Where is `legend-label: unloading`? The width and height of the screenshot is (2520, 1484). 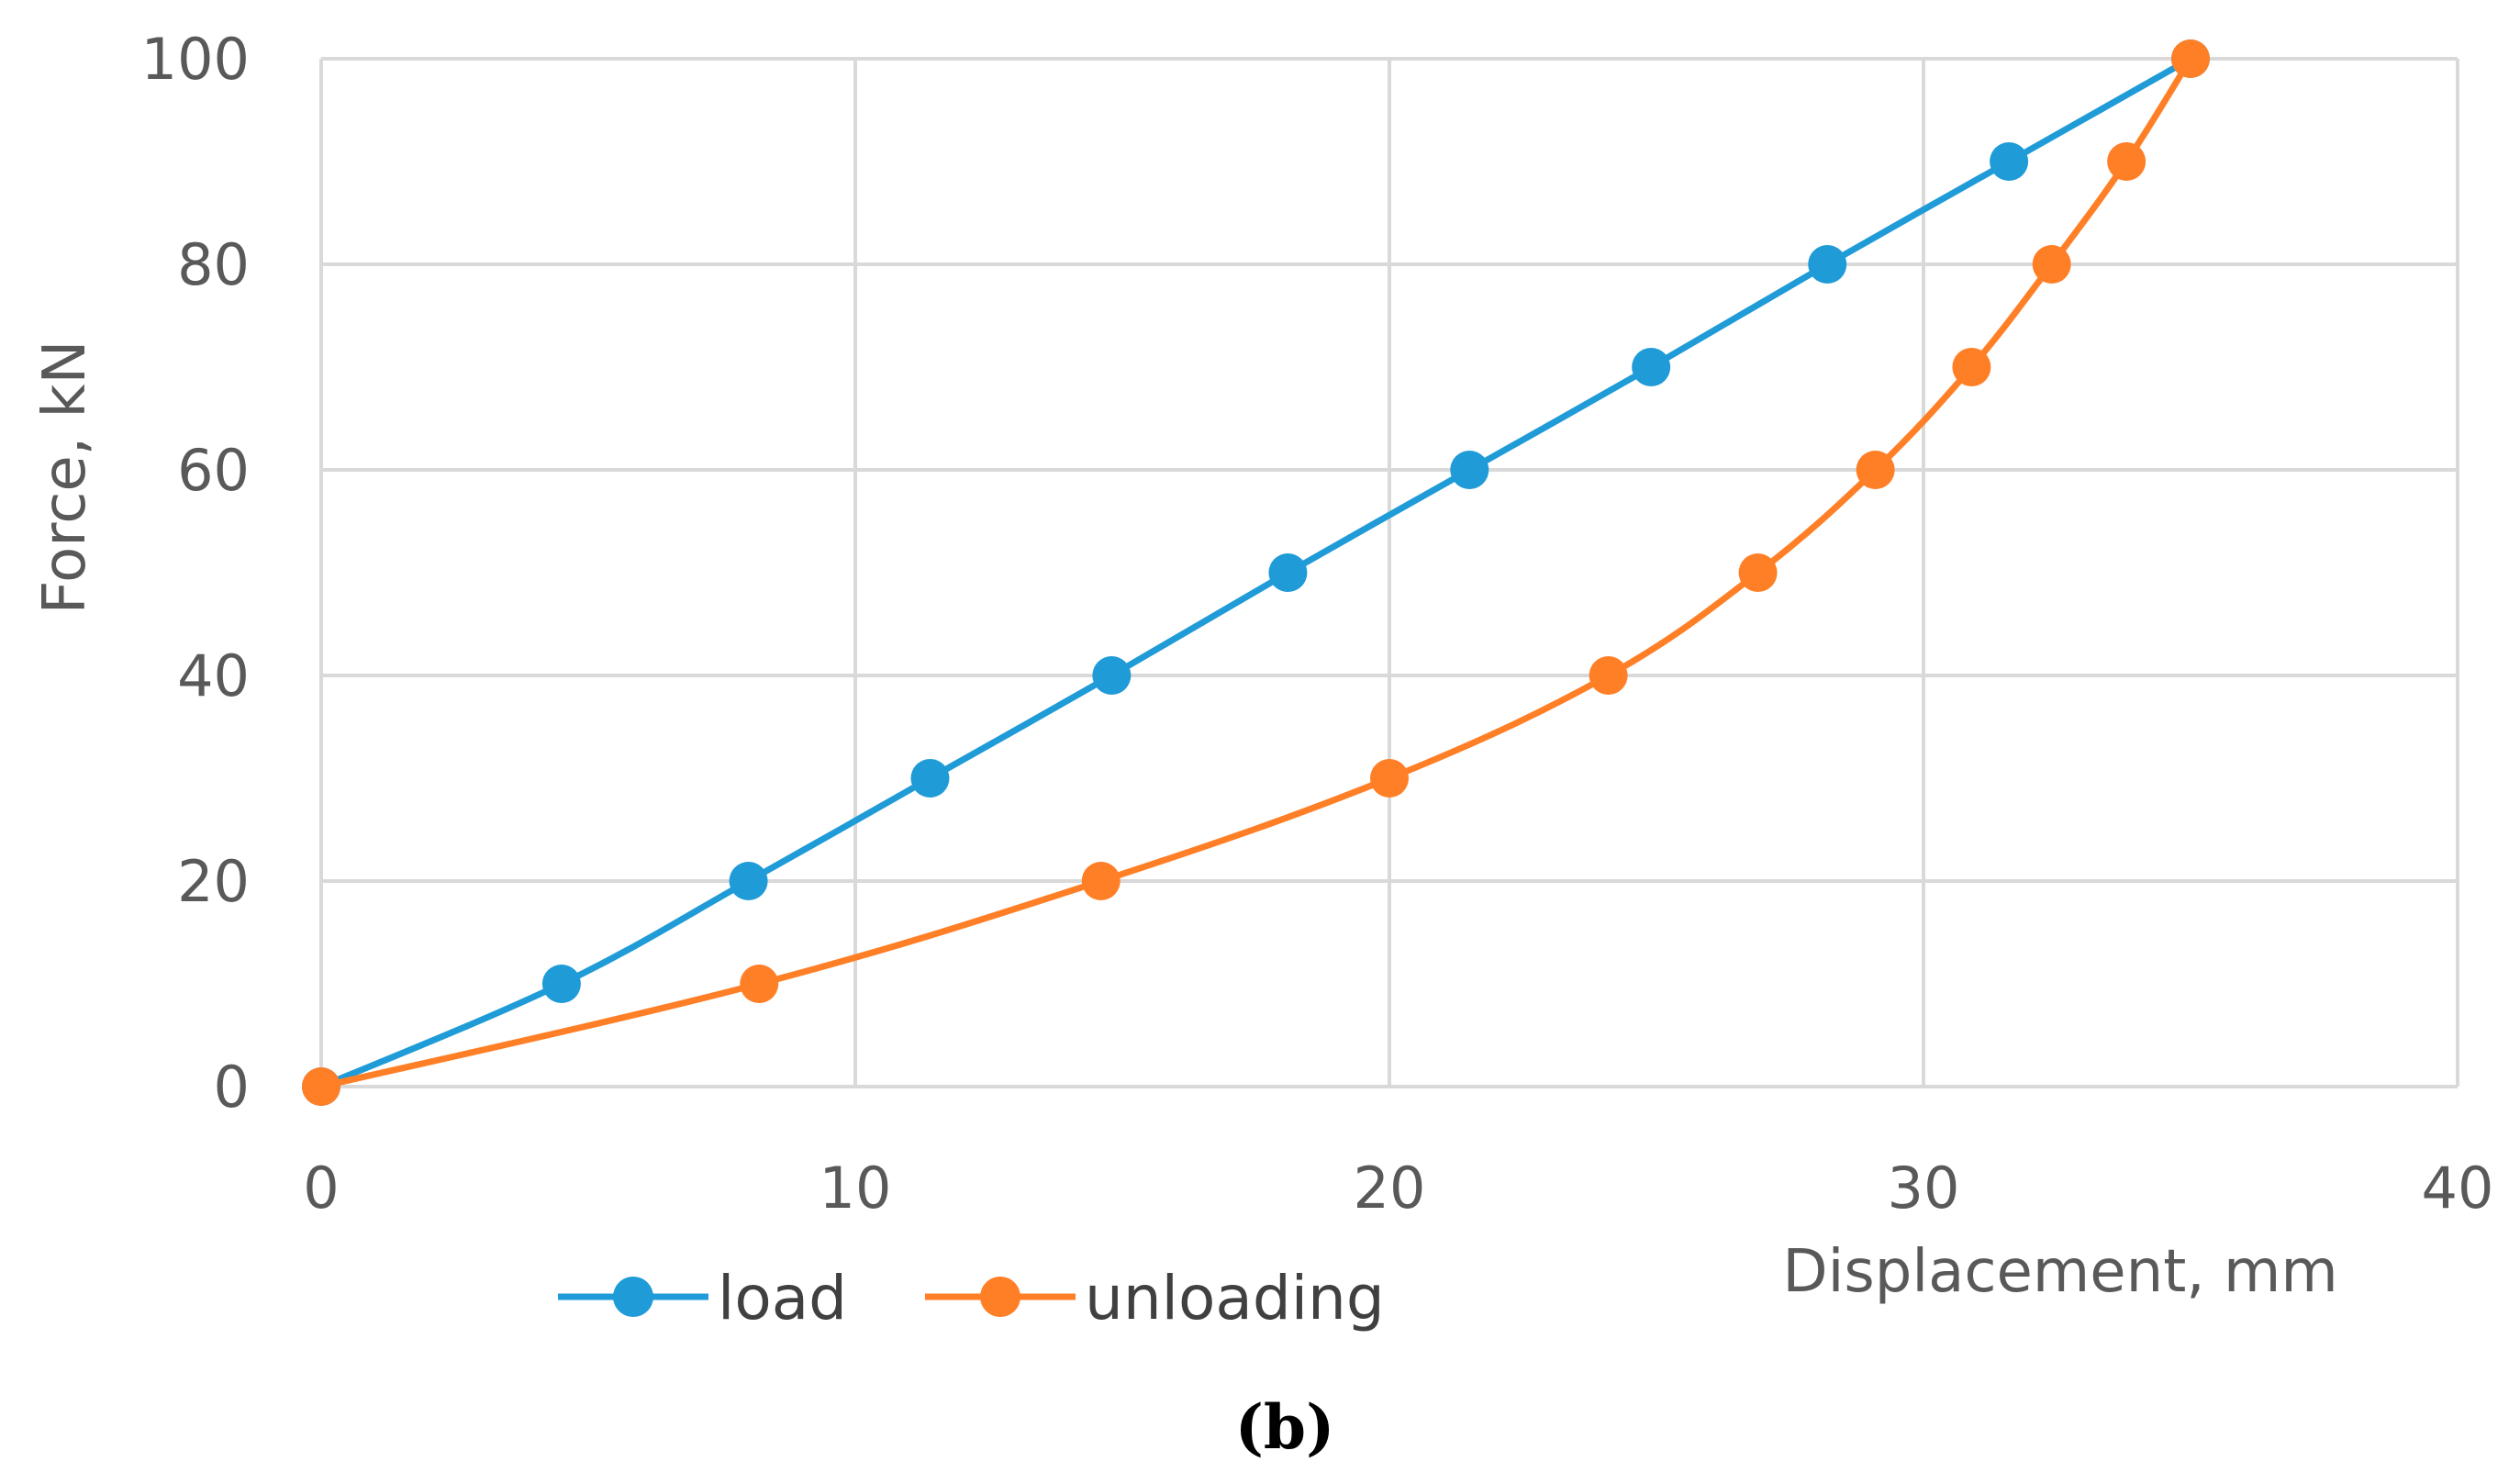
legend-label: unloading is located at coordinates (1235, 1298).